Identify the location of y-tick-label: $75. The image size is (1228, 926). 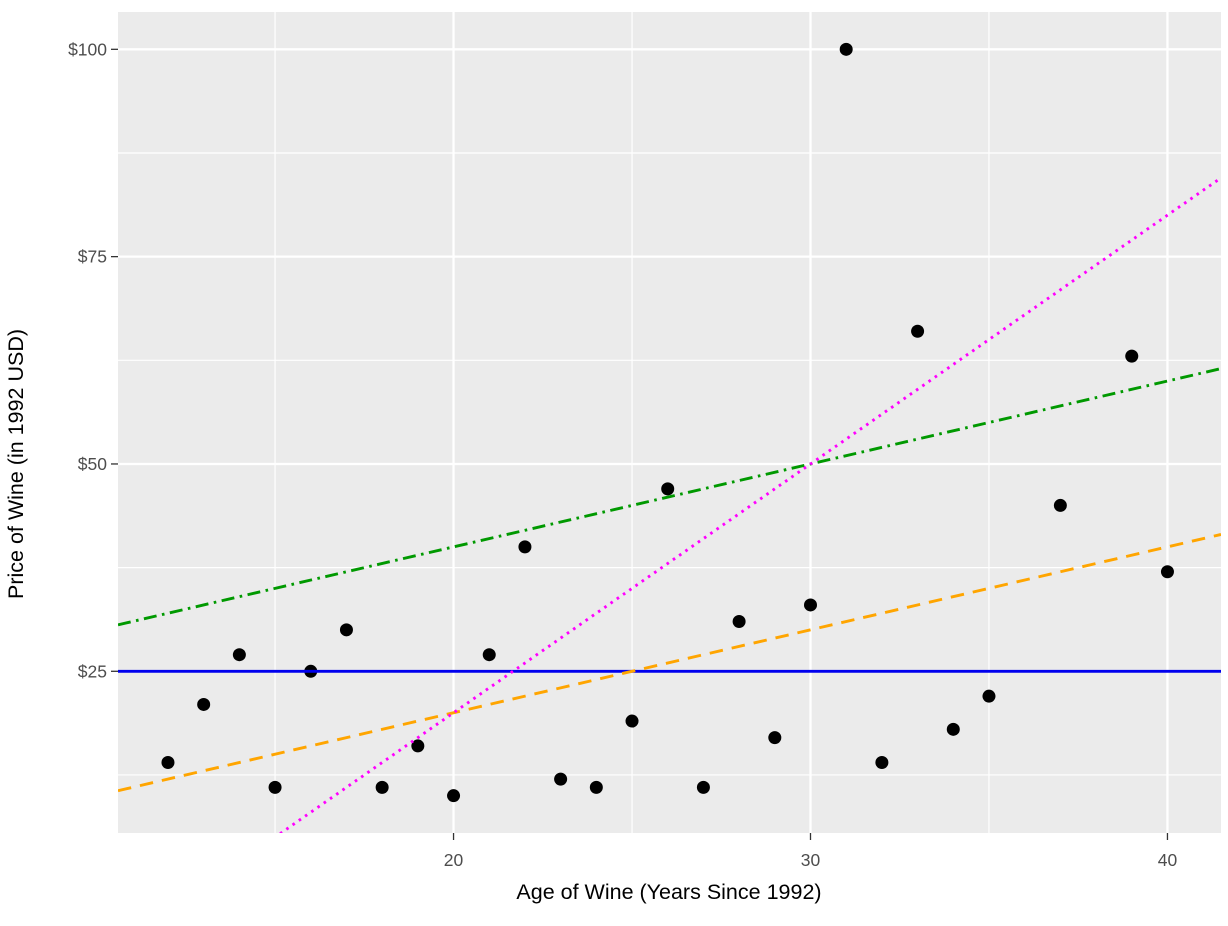
(92, 257).